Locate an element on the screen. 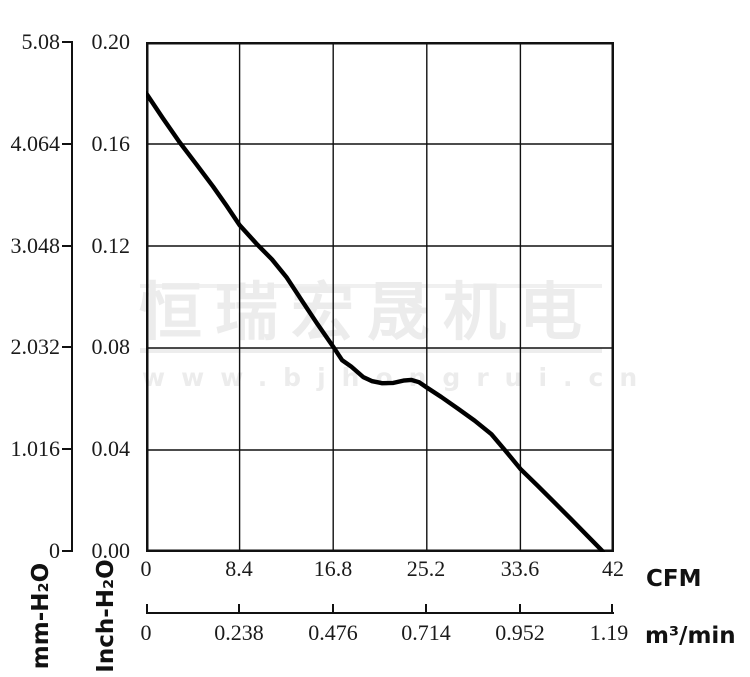  inch-h2o-tick-label: 0.04 is located at coordinates (111, 448).